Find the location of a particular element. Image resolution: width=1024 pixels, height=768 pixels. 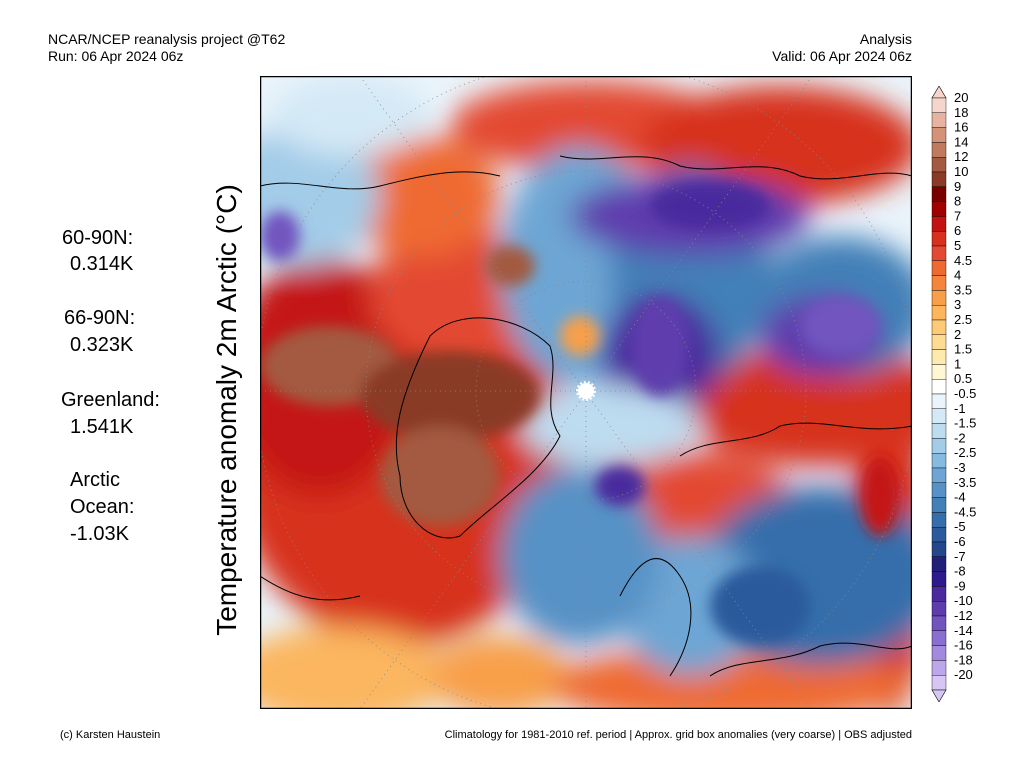

colorbar-tick-label: 2.5 is located at coordinates (963, 319).